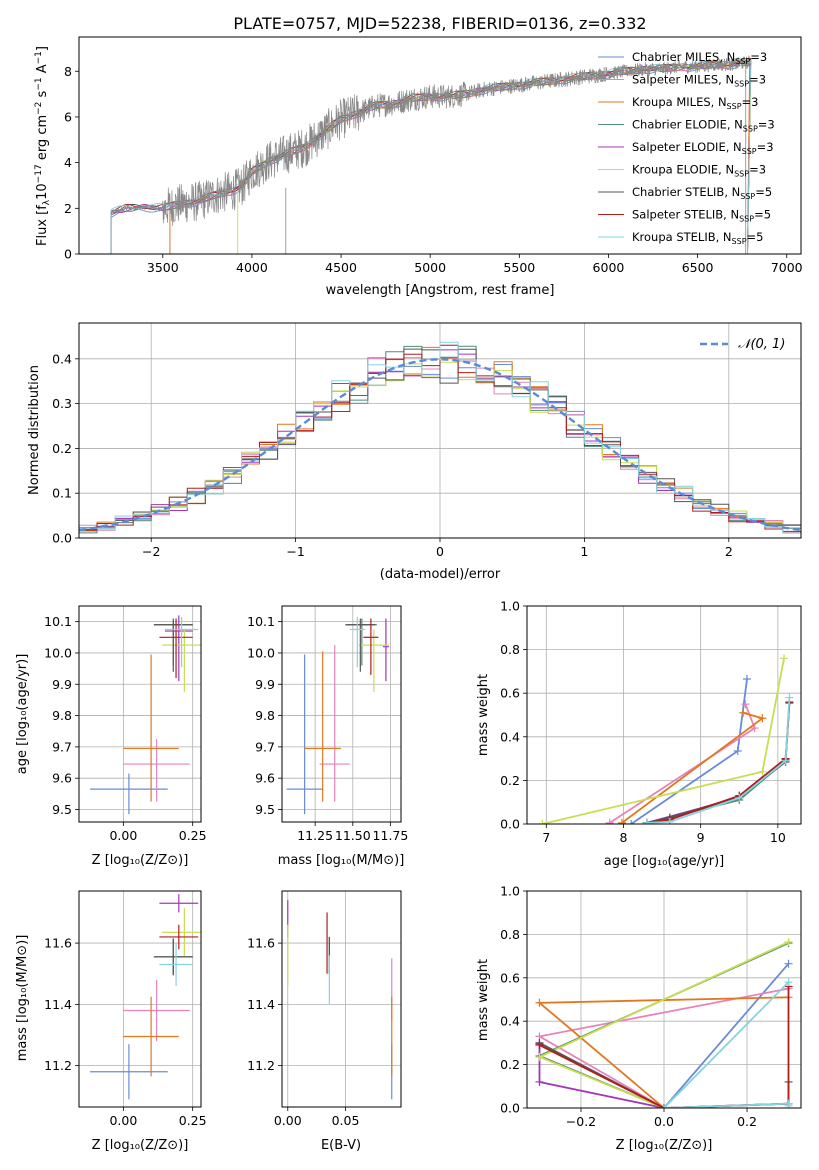 This screenshot has width=819, height=1170. Describe the element at coordinates (664, 1121) in the screenshot. I see `x-tick-label: 0.0` at that location.